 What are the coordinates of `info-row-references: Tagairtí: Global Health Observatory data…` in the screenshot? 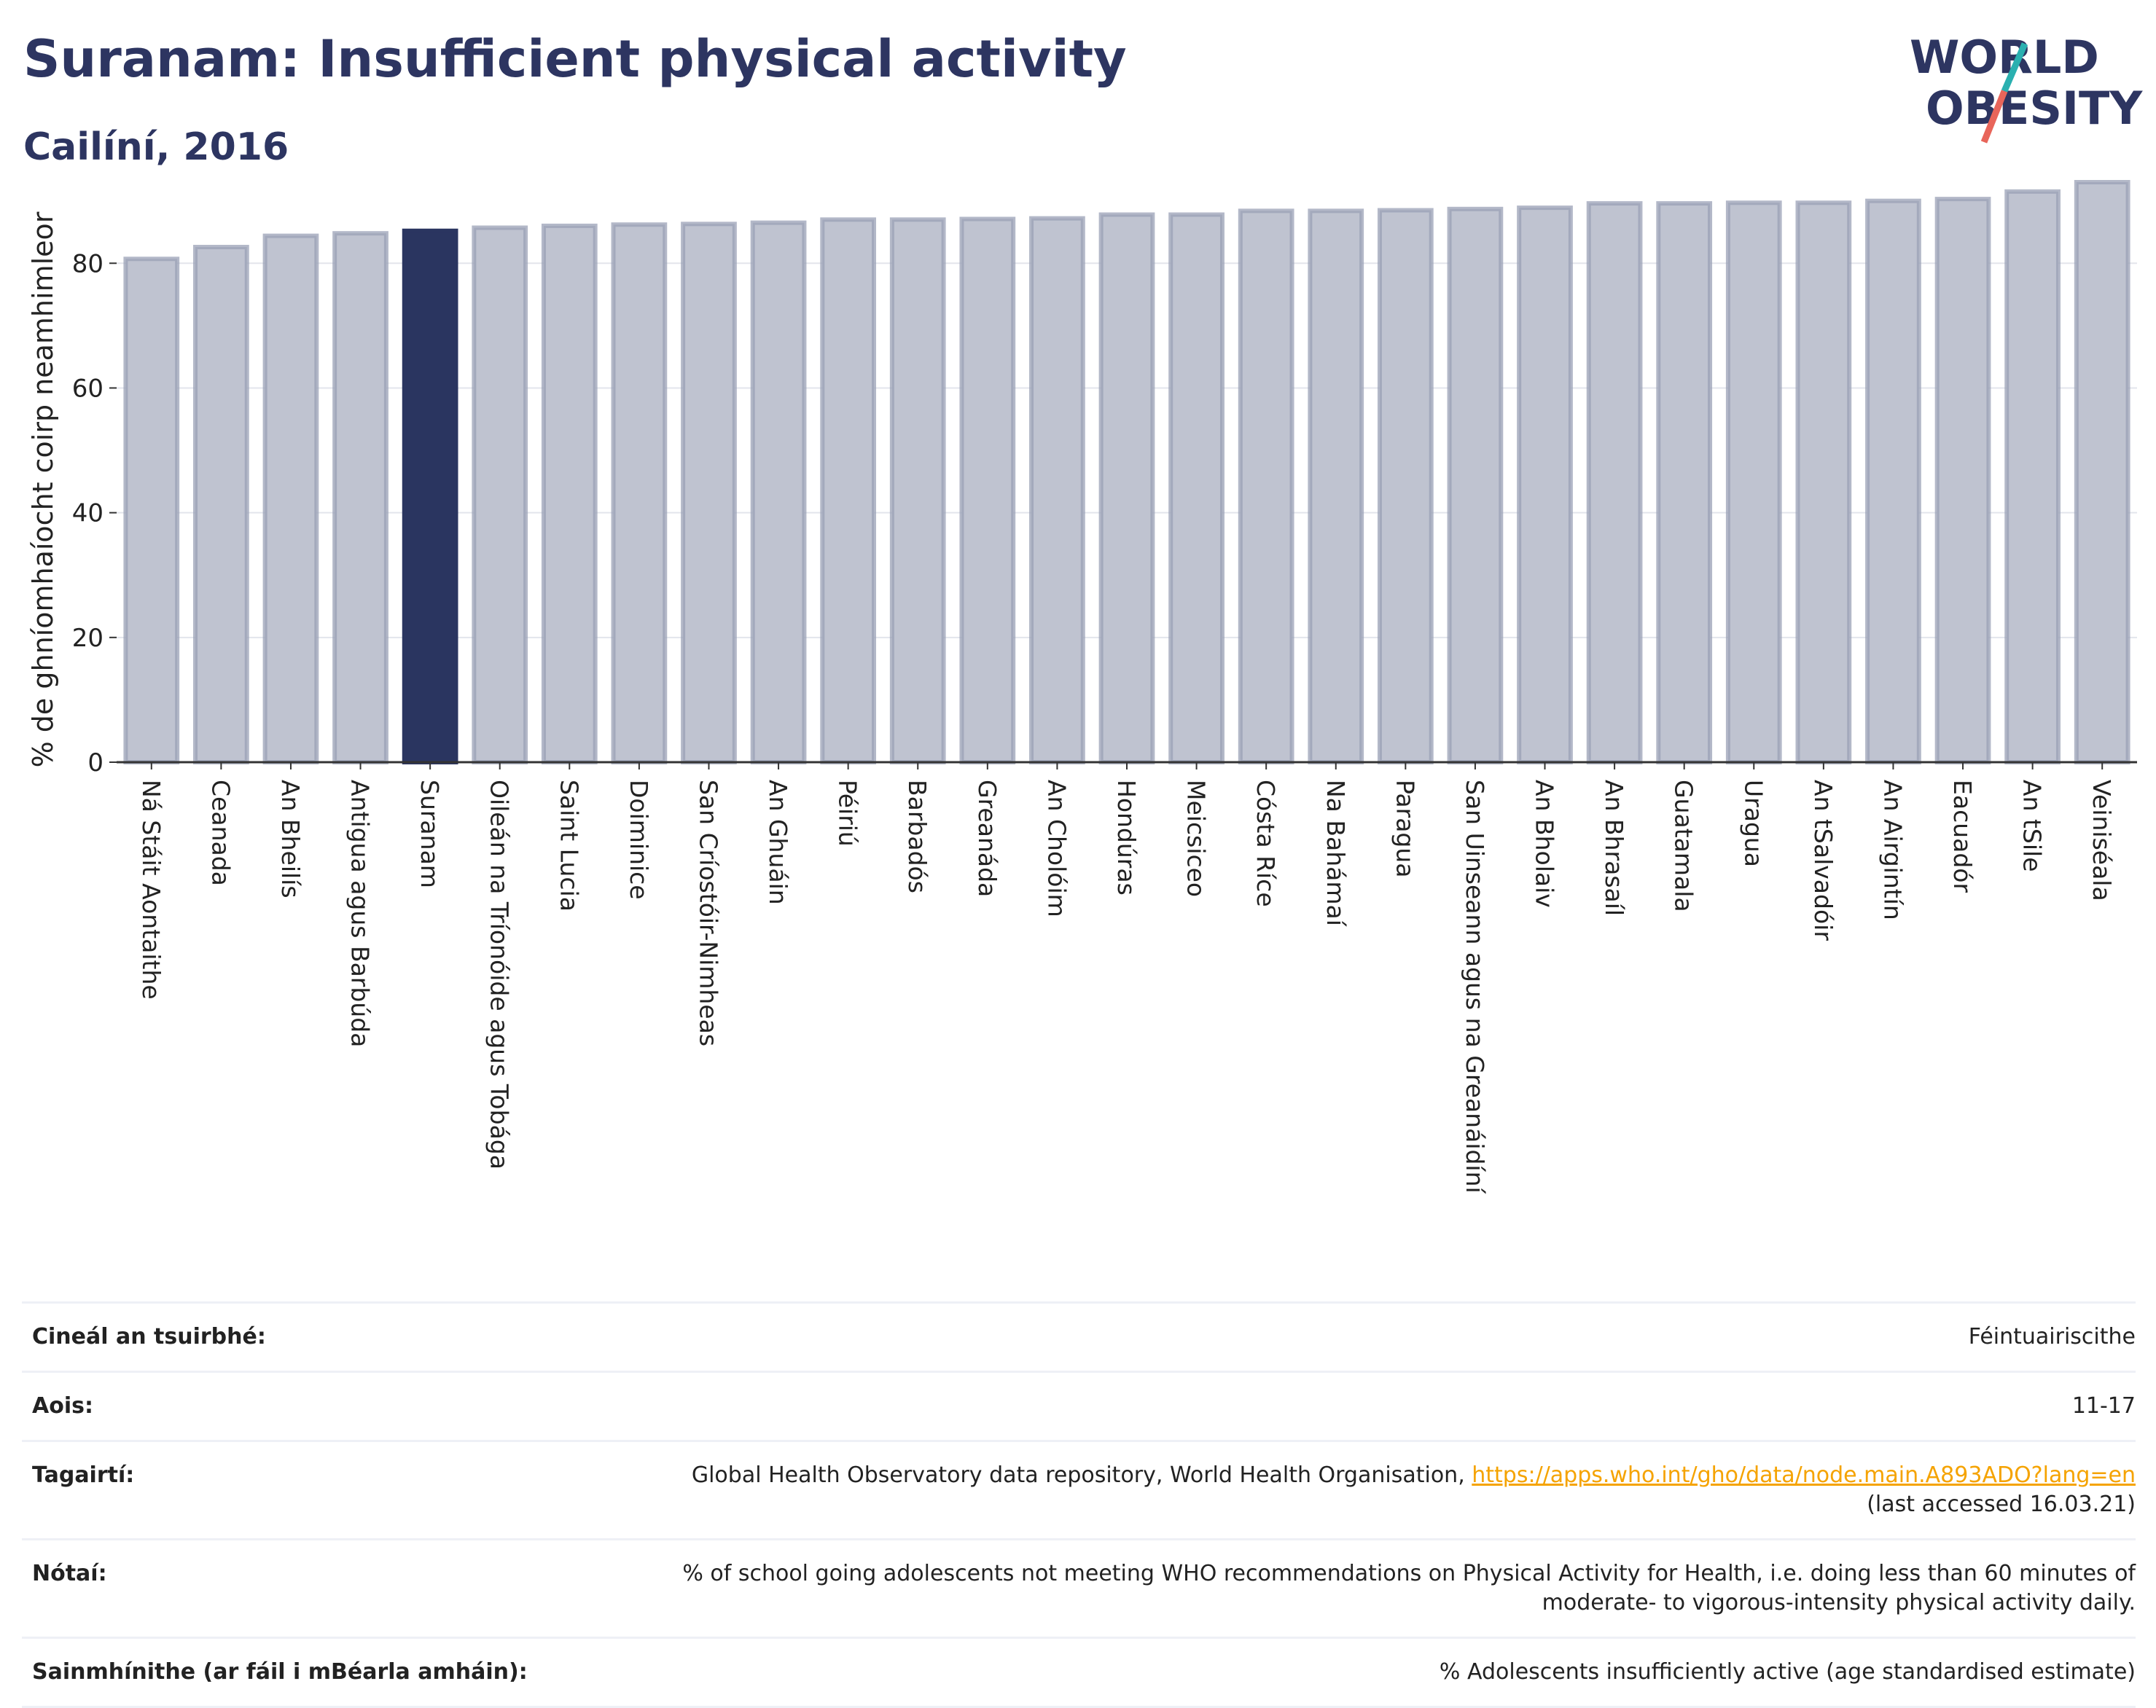 It's located at (1079, 1491).